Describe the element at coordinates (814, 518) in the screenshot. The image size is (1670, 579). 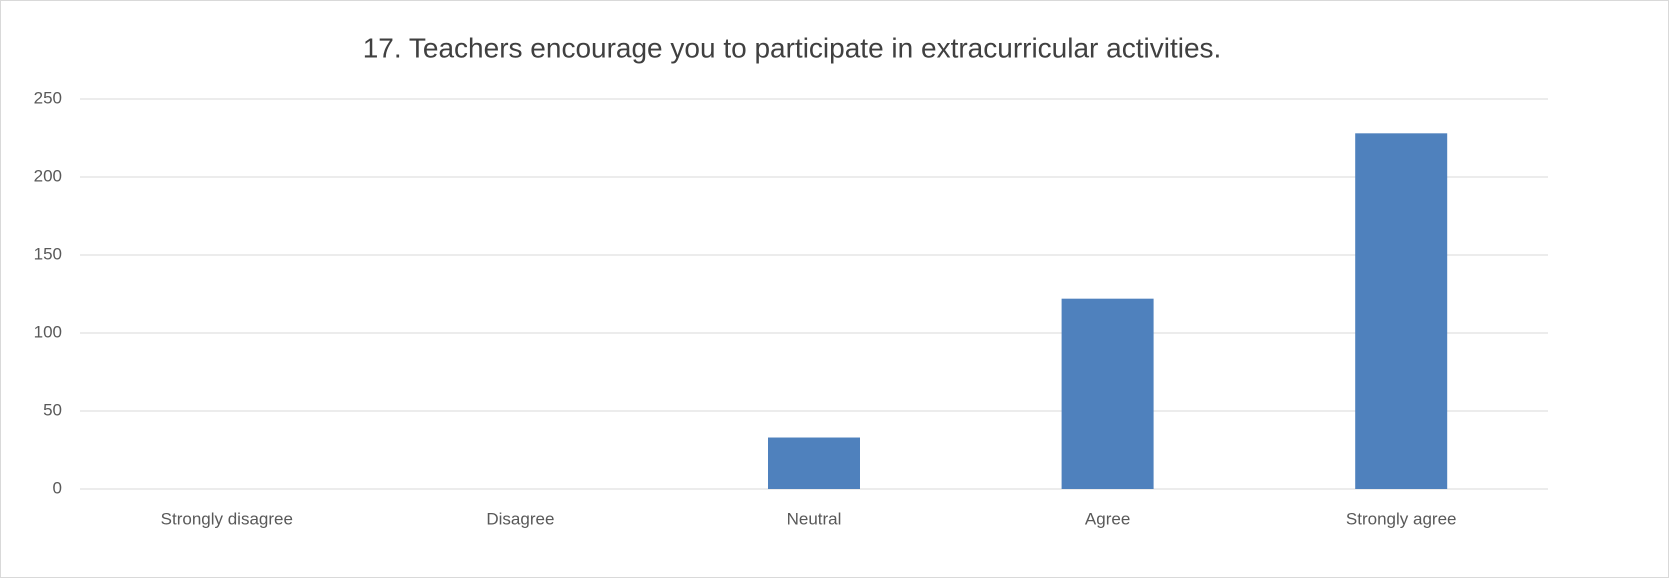
I see `x-tick-label: Neutral` at that location.